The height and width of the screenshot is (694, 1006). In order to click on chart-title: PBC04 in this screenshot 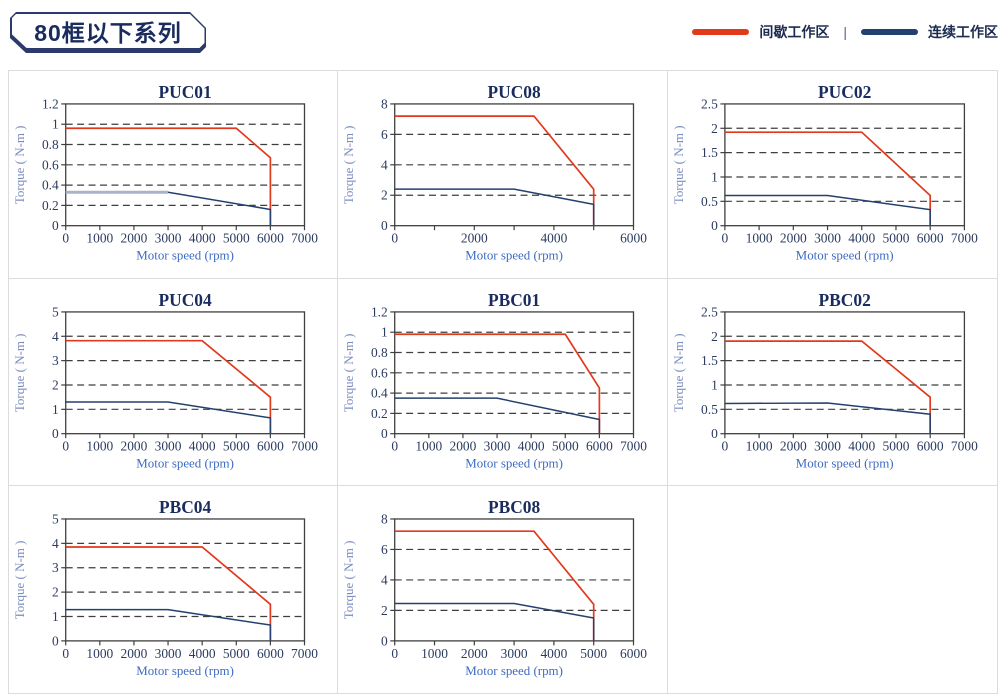, I will do `click(185, 507)`.